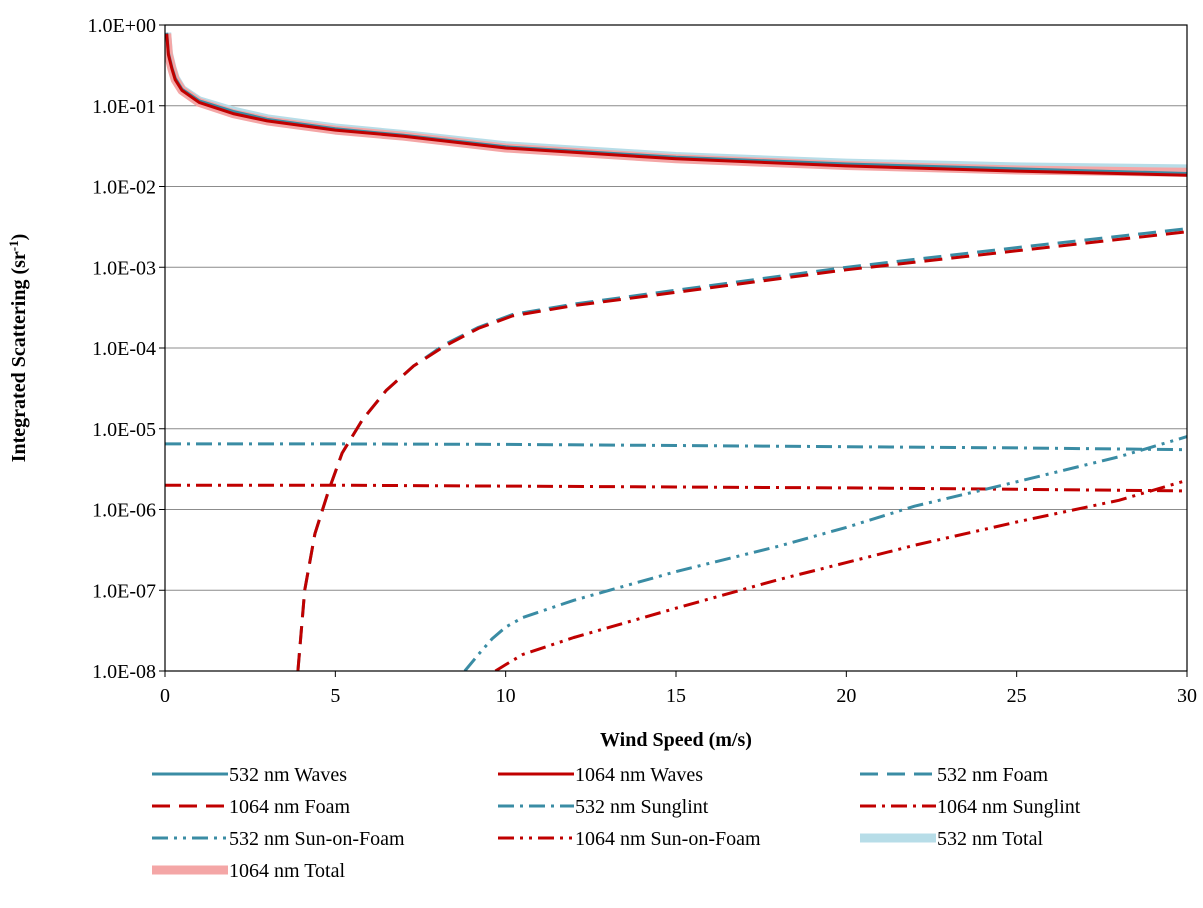 This screenshot has height=908, width=1203. Describe the element at coordinates (122, 26) in the screenshot. I see `y-tick-label: 1.0E+00` at that location.